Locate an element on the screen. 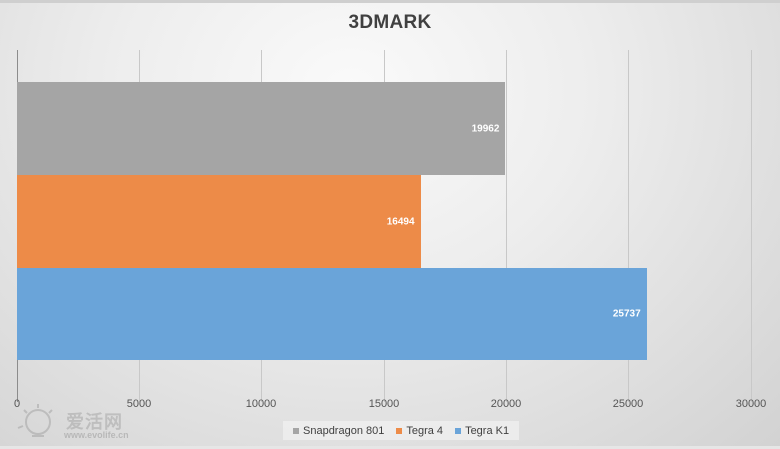 The image size is (780, 449). chart-legend: Snapdragon 801 Tegra 4 Tegra K1 is located at coordinates (401, 430).